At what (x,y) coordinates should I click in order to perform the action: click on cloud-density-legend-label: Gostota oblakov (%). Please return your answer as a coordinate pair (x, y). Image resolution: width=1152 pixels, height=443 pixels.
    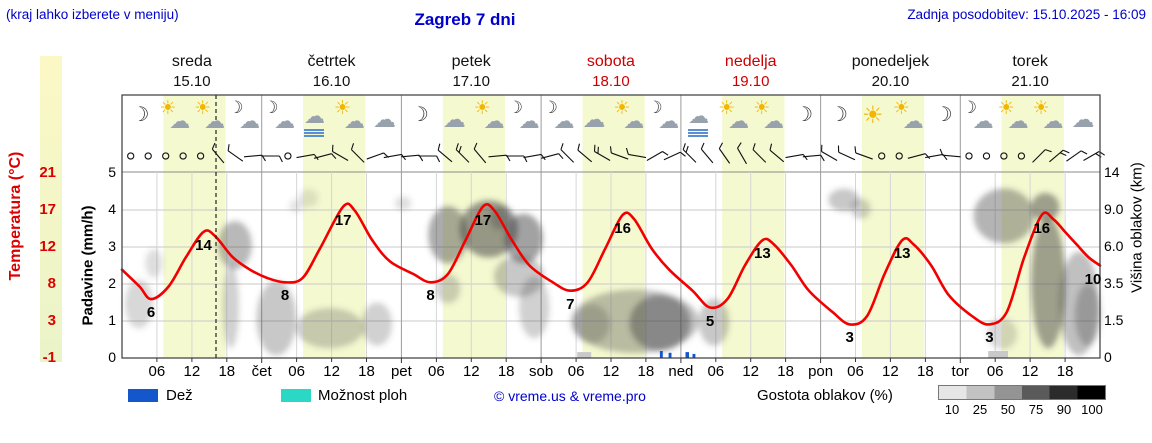
    Looking at the image, I should click on (825, 395).